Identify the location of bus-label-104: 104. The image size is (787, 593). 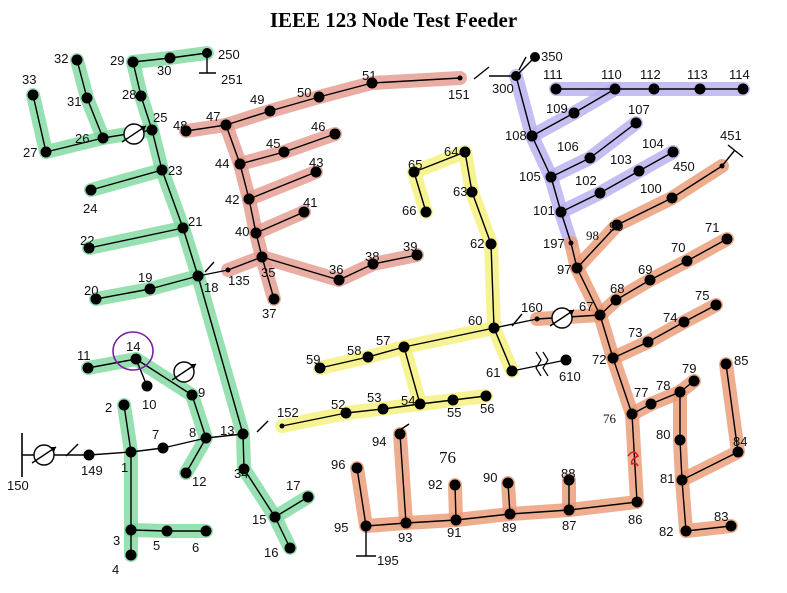
(653, 143).